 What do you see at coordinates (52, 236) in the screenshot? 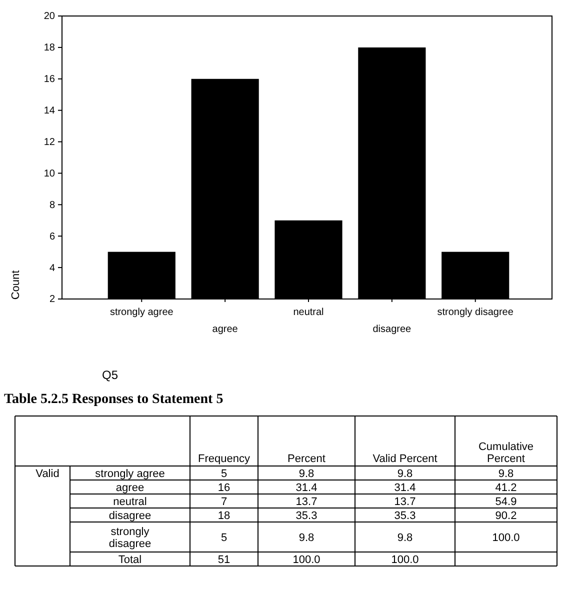
I see `y-tick-label: 6` at bounding box center [52, 236].